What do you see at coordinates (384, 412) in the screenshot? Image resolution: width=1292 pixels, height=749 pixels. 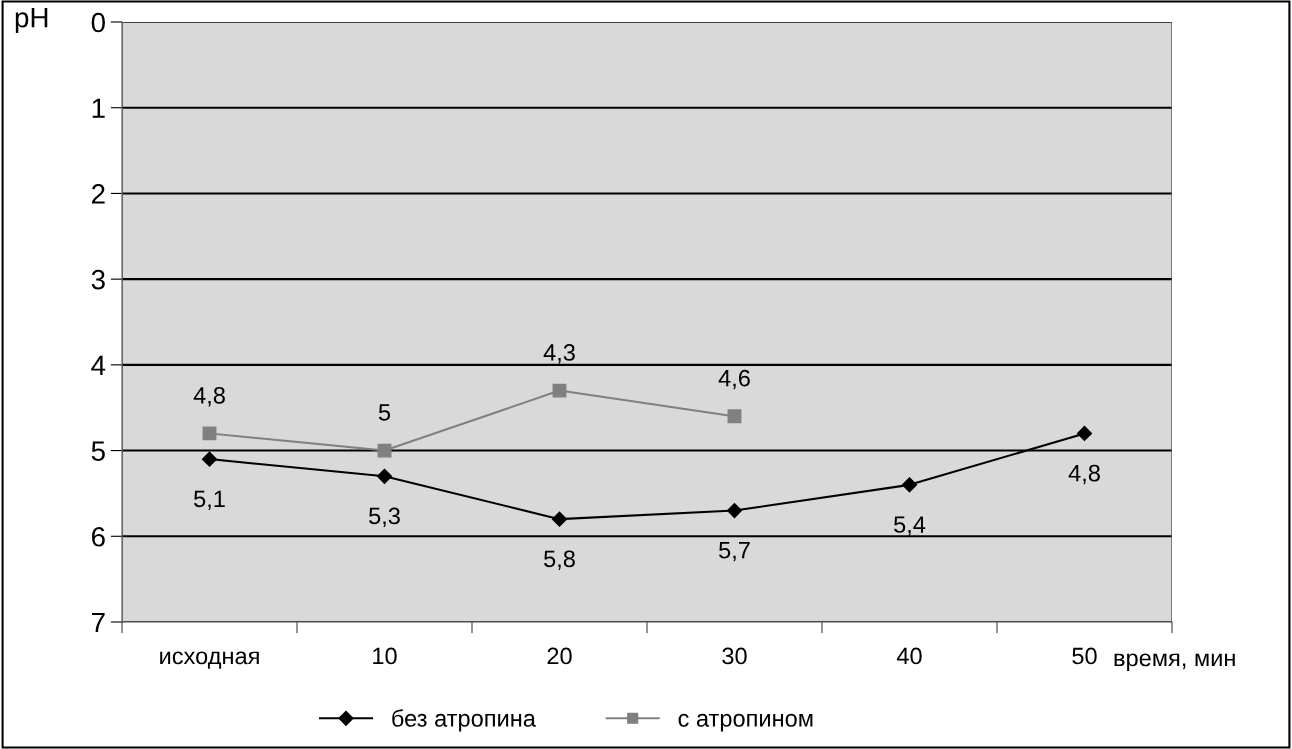 I see `data-label: 5` at bounding box center [384, 412].